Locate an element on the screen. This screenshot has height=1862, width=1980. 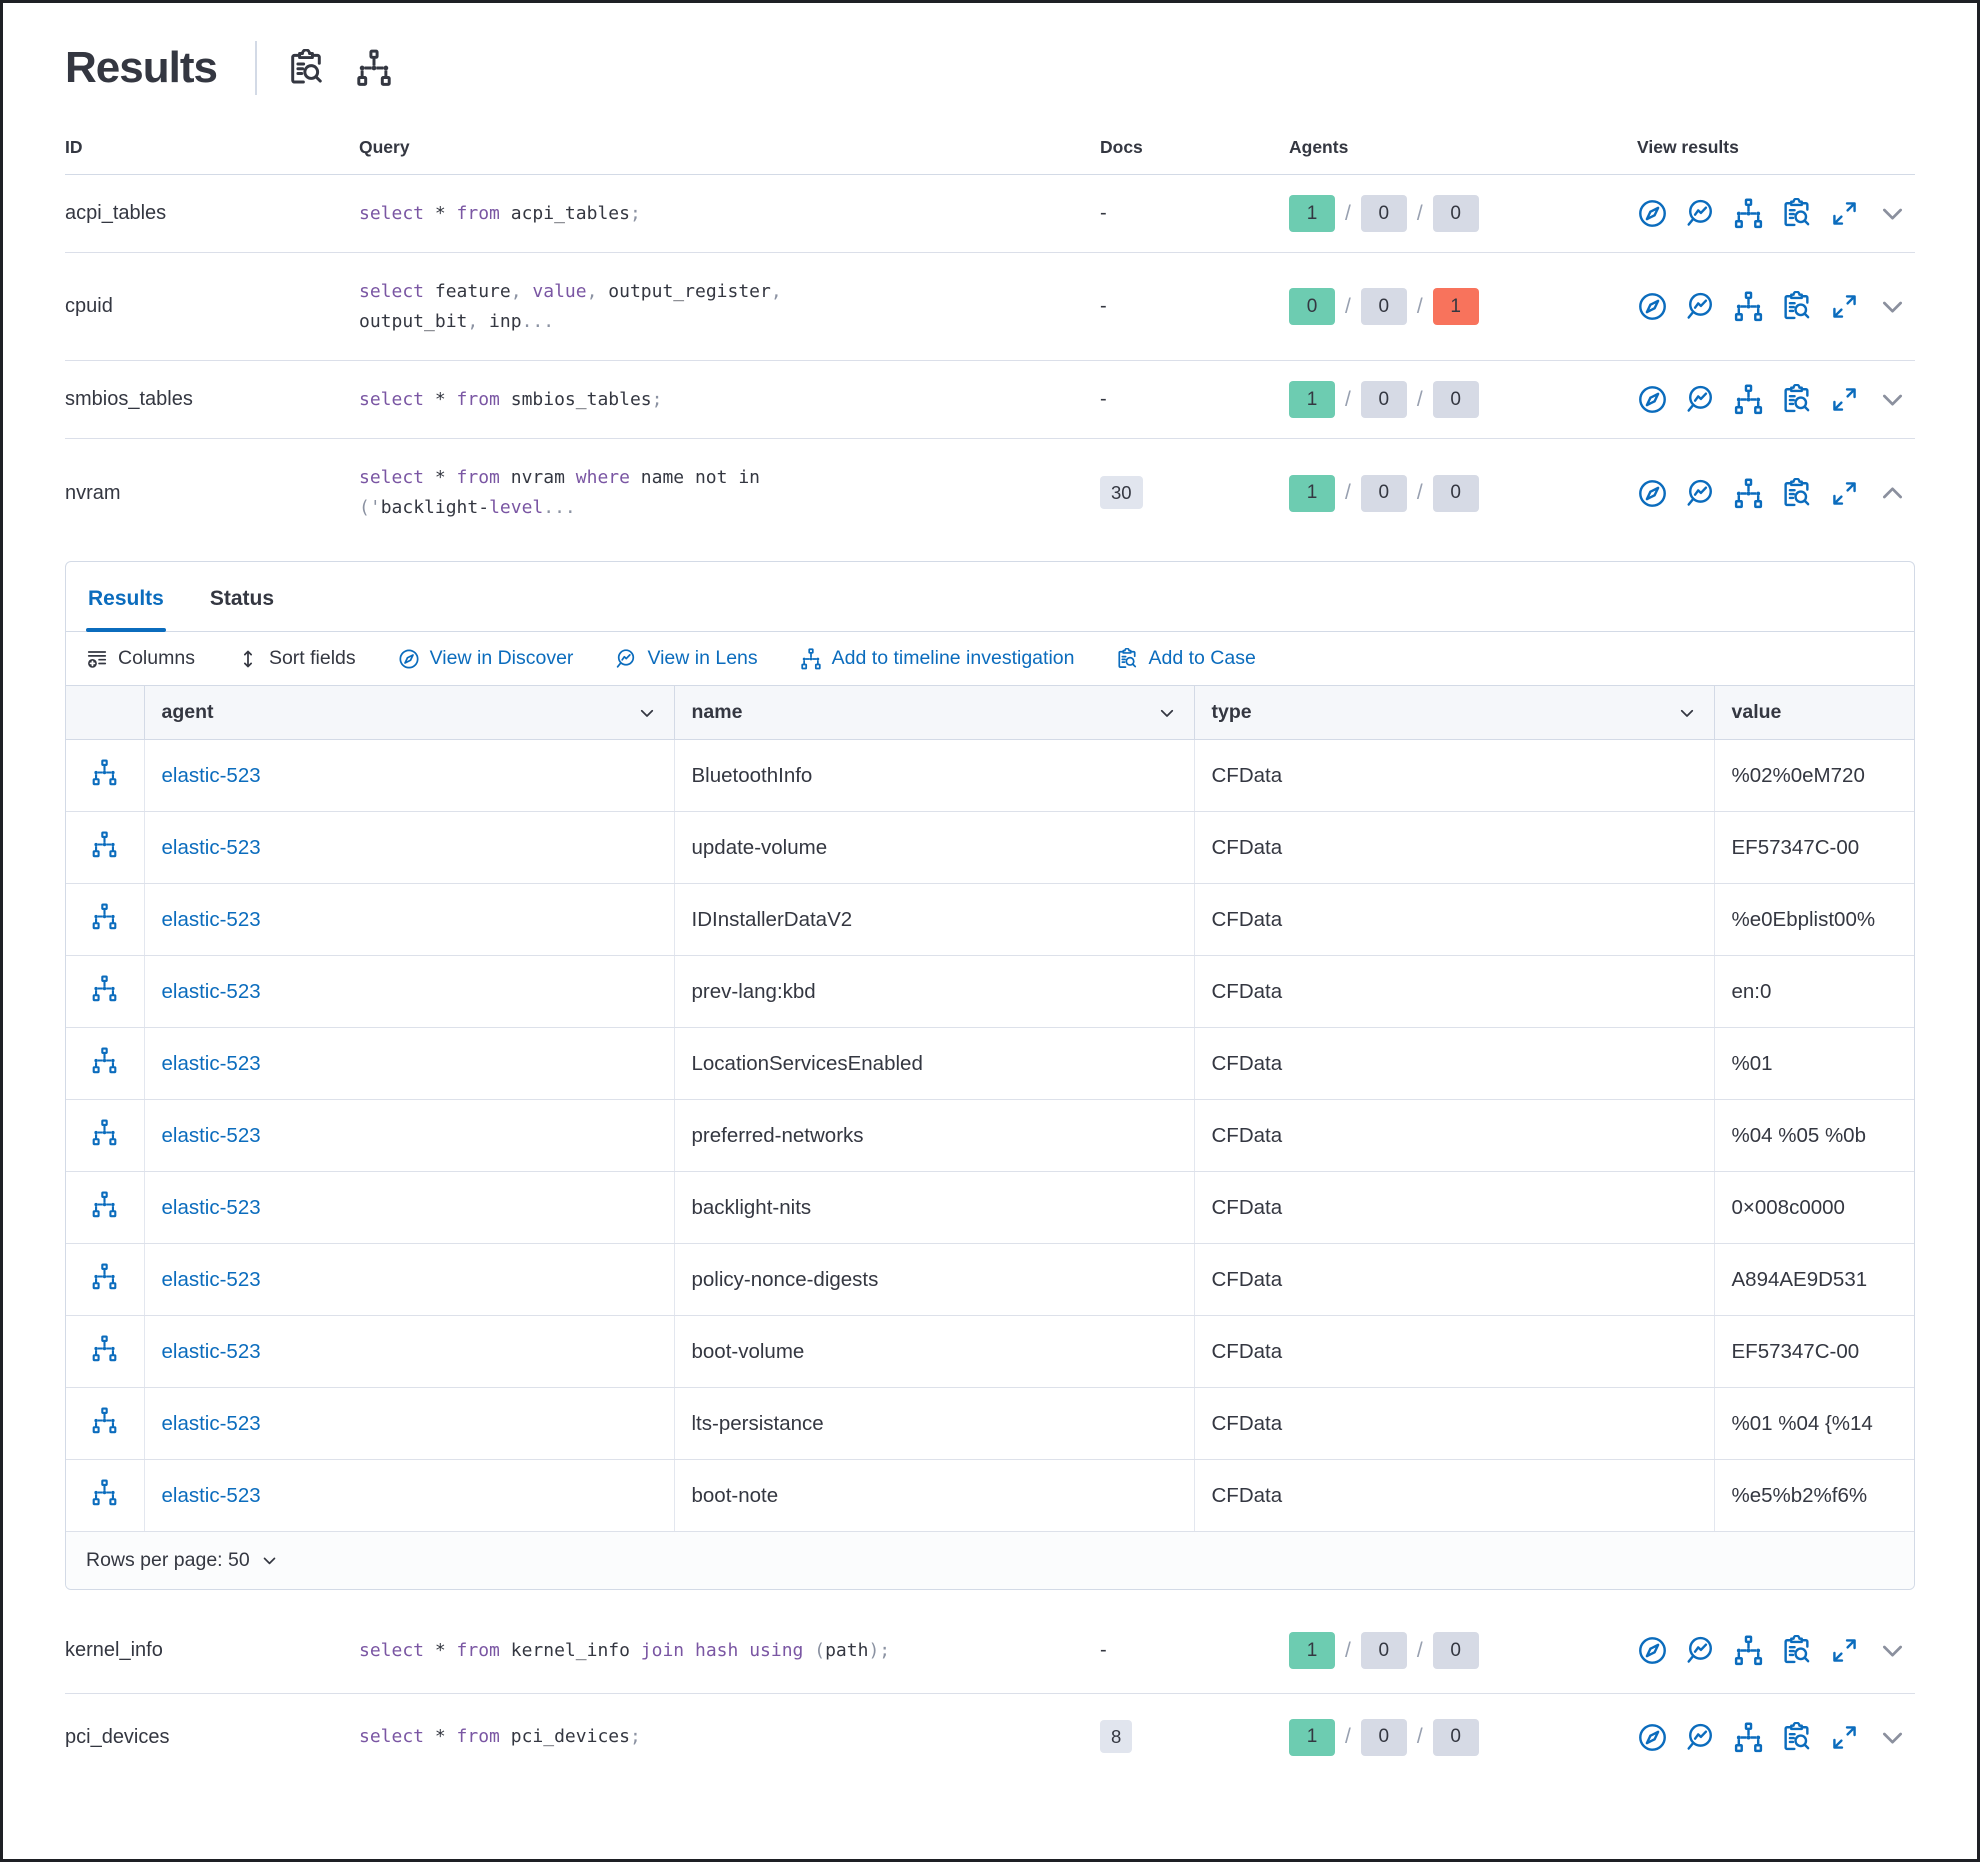
result-value: EF57347C-00 is located at coordinates (1814, 1351).